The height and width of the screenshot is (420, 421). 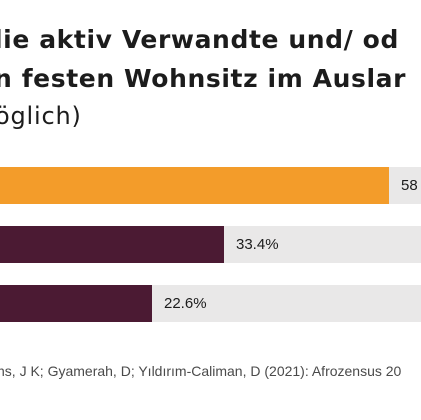 What do you see at coordinates (409, 185) in the screenshot?
I see `bar-value-label-1: 58` at bounding box center [409, 185].